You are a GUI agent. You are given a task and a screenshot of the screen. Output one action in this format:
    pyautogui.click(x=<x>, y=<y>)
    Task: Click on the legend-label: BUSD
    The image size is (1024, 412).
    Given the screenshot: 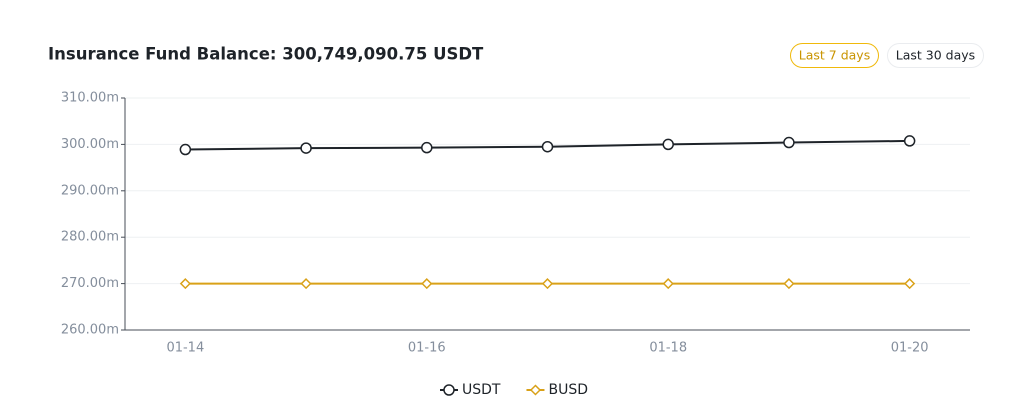 What is the action you would take?
    pyautogui.click(x=568, y=390)
    